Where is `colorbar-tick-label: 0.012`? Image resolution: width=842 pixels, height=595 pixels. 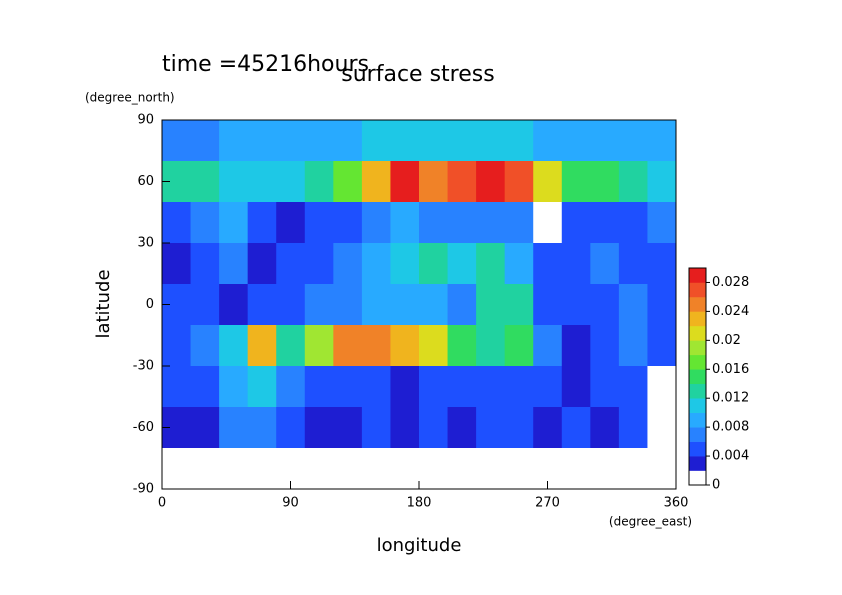
colorbar-tick-label: 0.012 is located at coordinates (730, 398).